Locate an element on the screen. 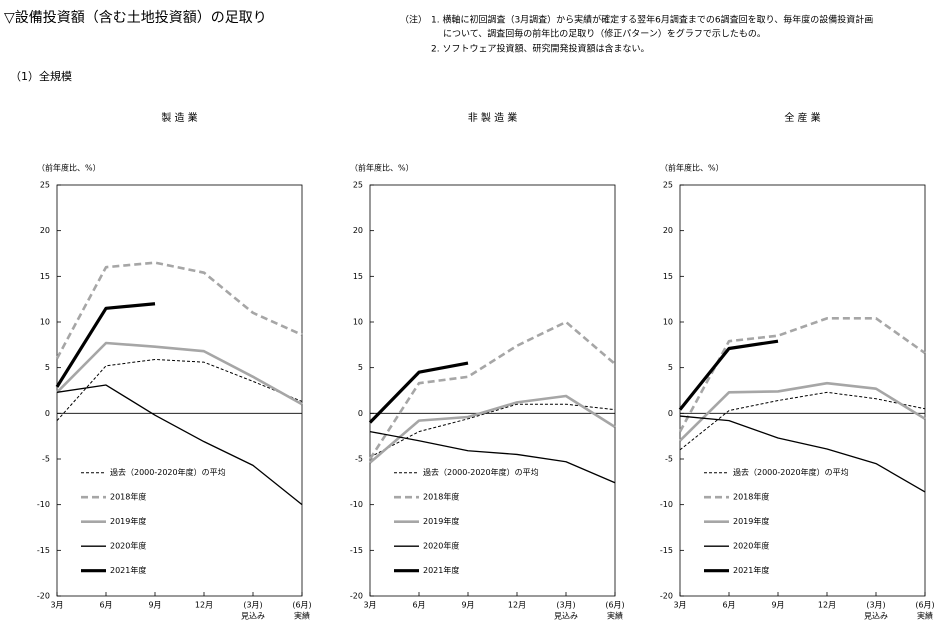 Image resolution: width=941 pixels, height=641 pixels. chart-title: 非 製 造 業 is located at coordinates (493, 117).